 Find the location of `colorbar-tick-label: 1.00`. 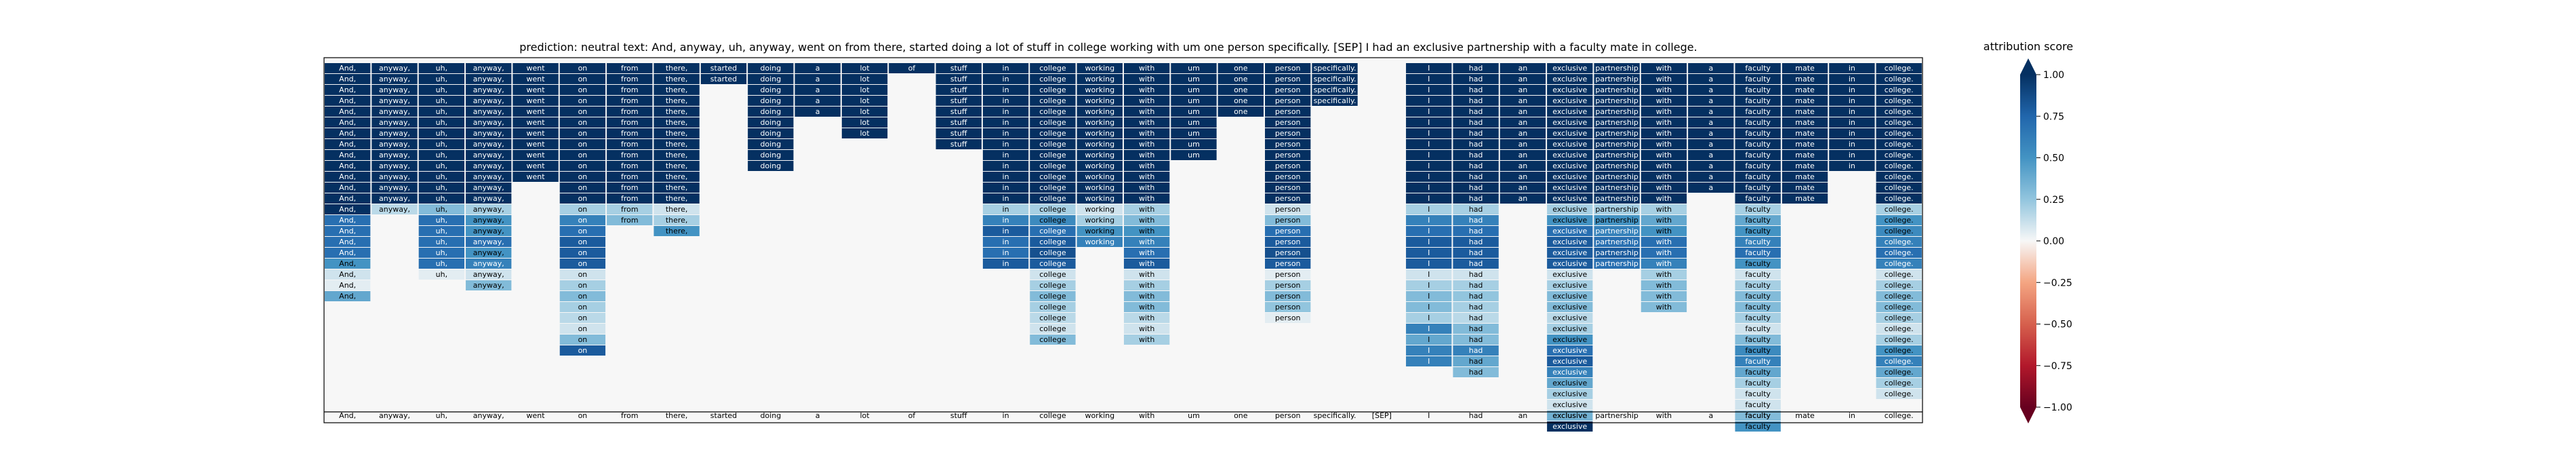

colorbar-tick-label: 1.00 is located at coordinates (2053, 75).